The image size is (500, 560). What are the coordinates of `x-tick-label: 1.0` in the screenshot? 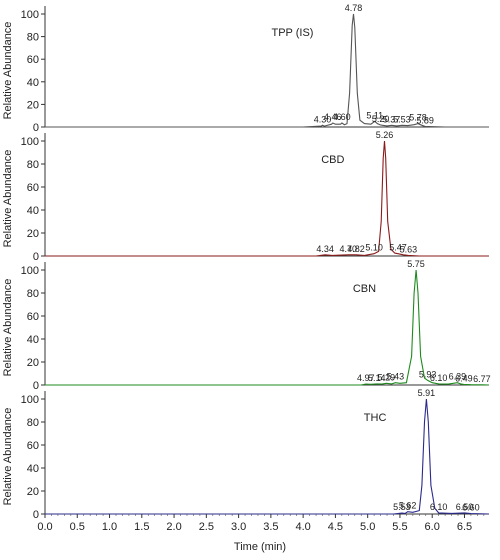 It's located at (109, 527).